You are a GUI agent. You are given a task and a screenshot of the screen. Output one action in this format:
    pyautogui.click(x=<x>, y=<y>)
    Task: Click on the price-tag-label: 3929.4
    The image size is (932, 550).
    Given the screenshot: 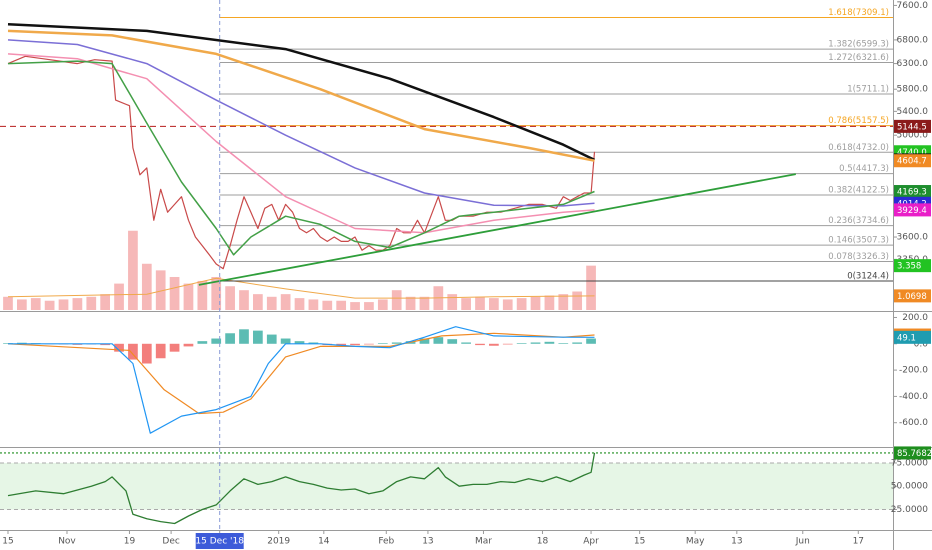 What is the action you would take?
    pyautogui.click(x=912, y=211)
    